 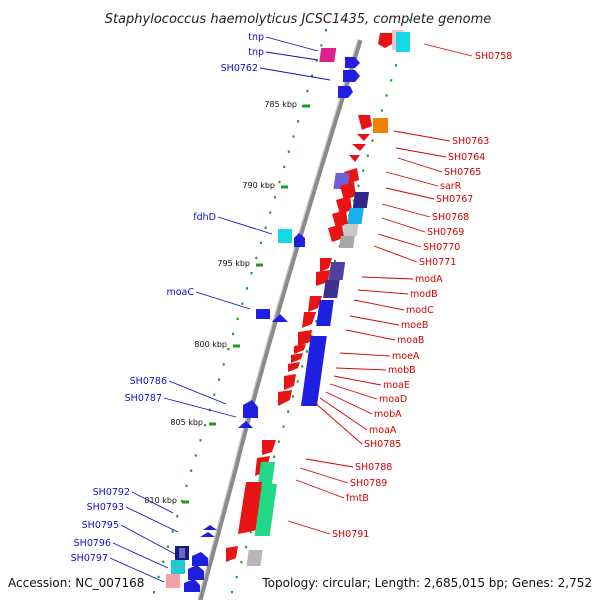 What do you see at coordinates (462, 172) in the screenshot?
I see `gene-label: SH0765` at bounding box center [462, 172].